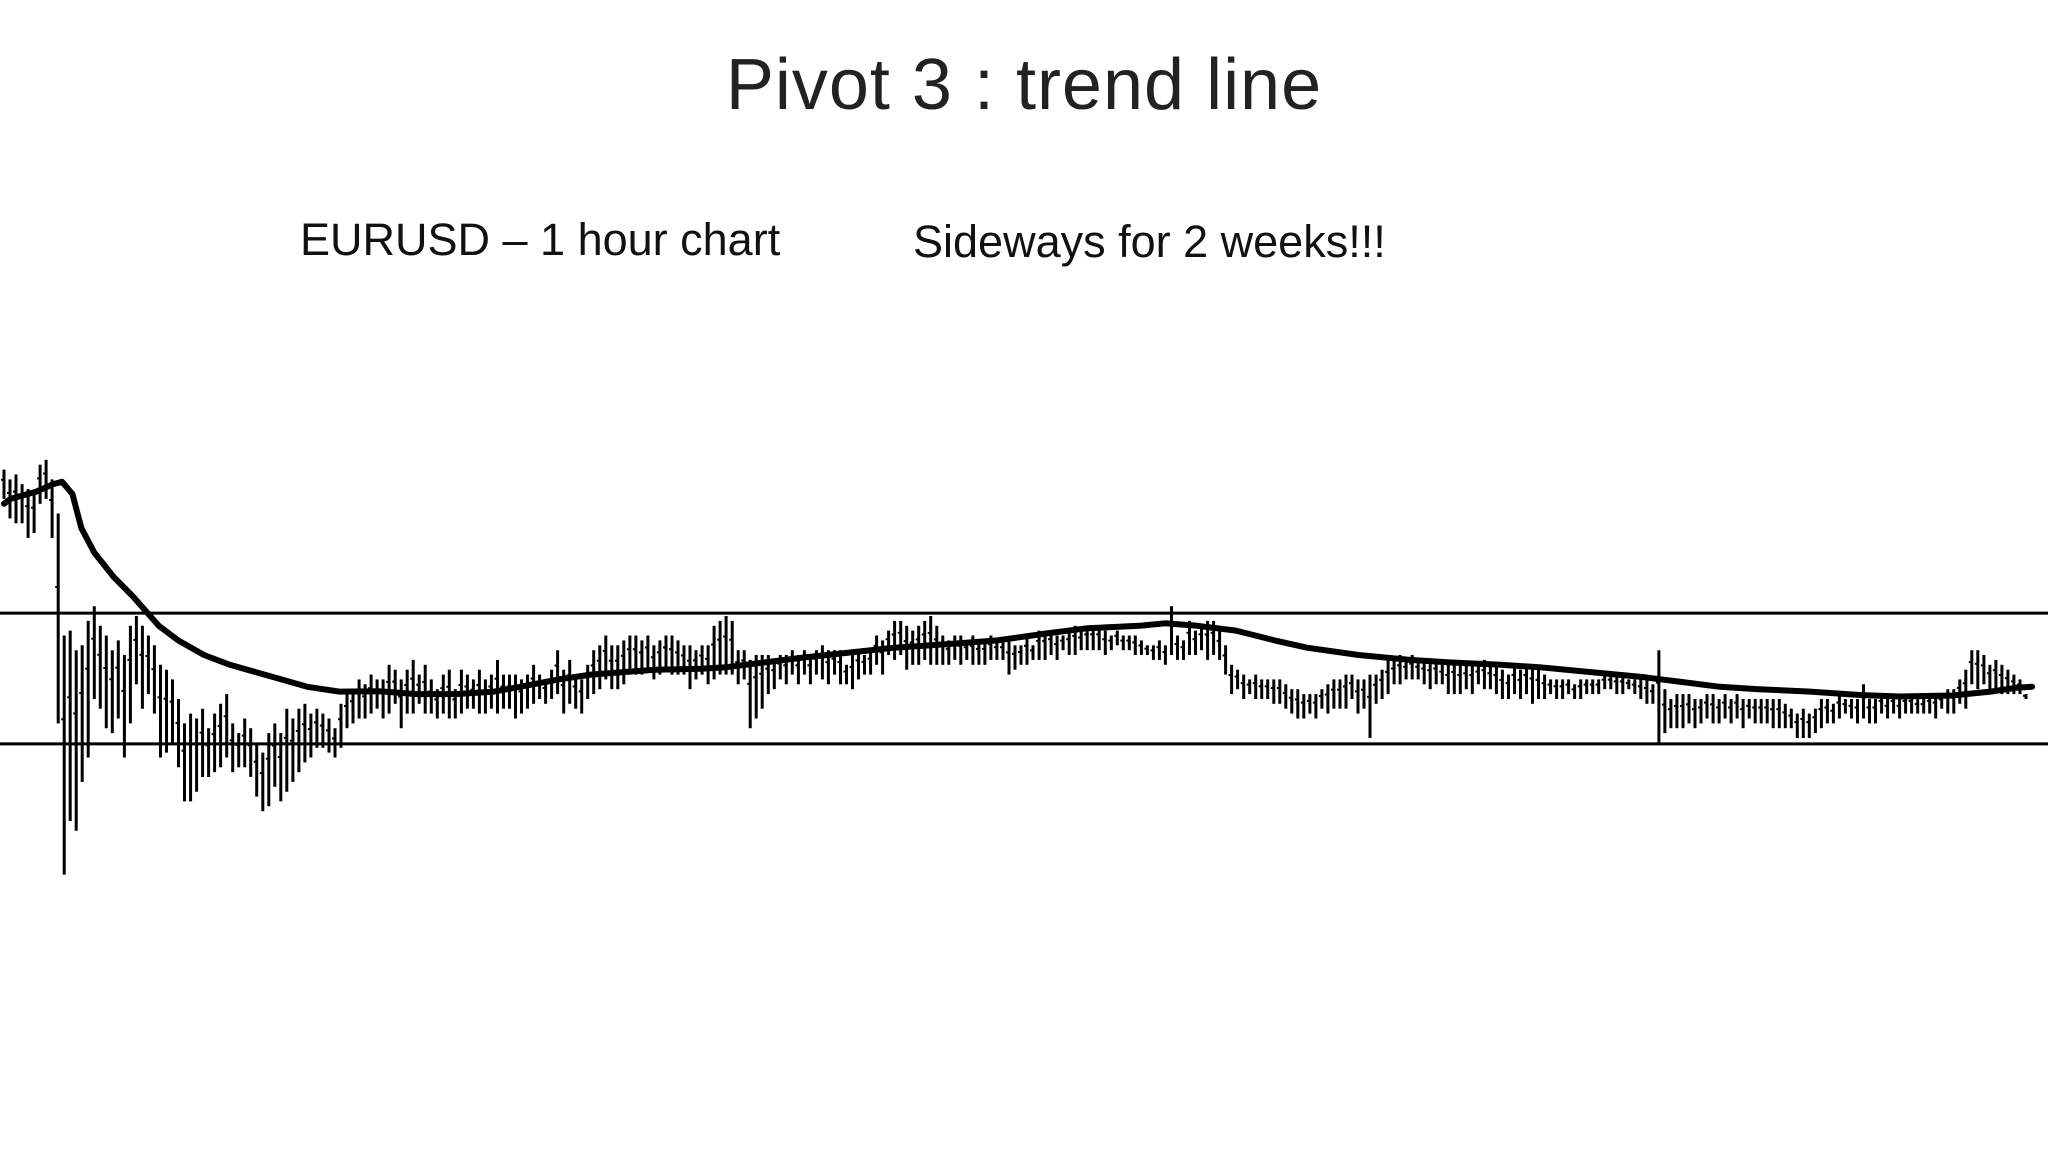 Image resolution: width=2048 pixels, height=1152 pixels. I want to click on range-lines, so click(1024, 678).